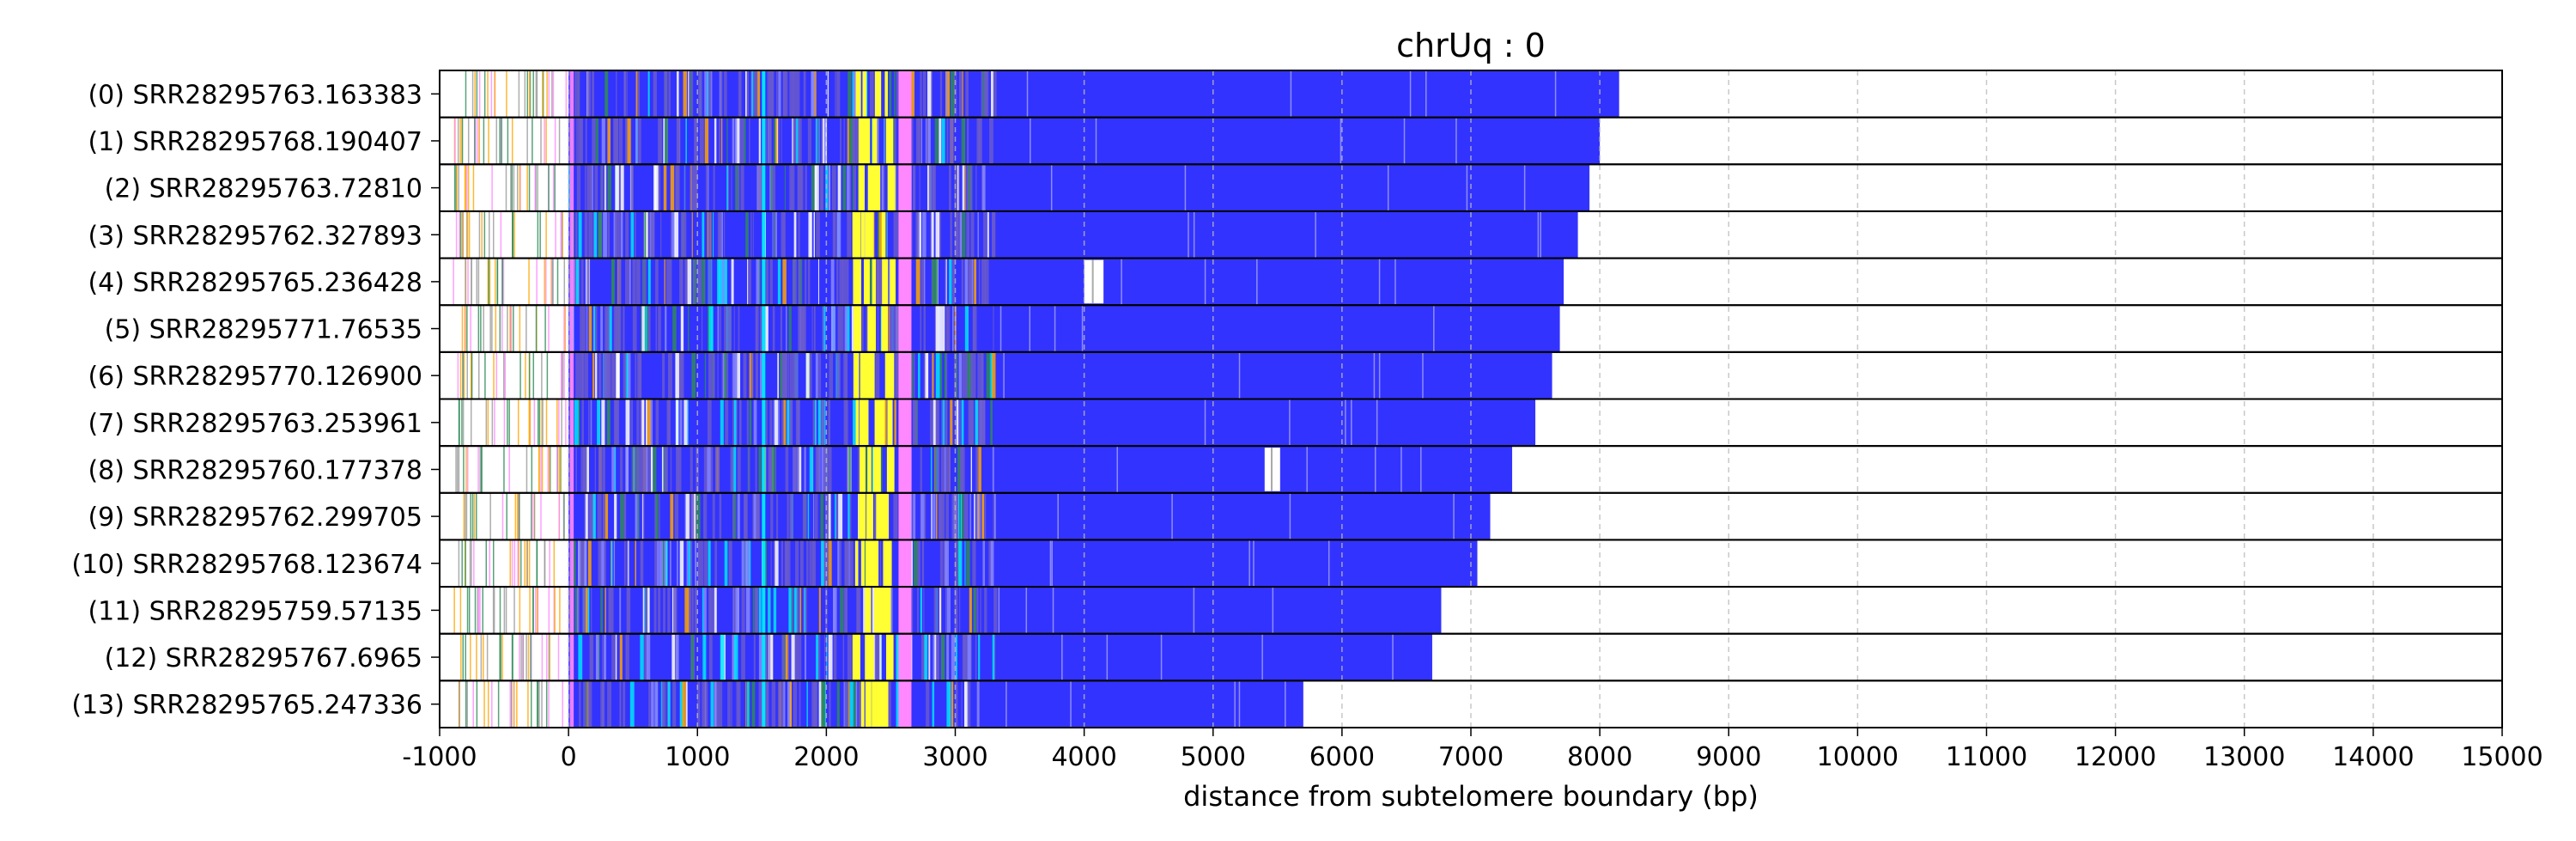 Image resolution: width=2576 pixels, height=841 pixels. Describe the element at coordinates (936, 704) in the screenshot. I see `read-bar` at that location.